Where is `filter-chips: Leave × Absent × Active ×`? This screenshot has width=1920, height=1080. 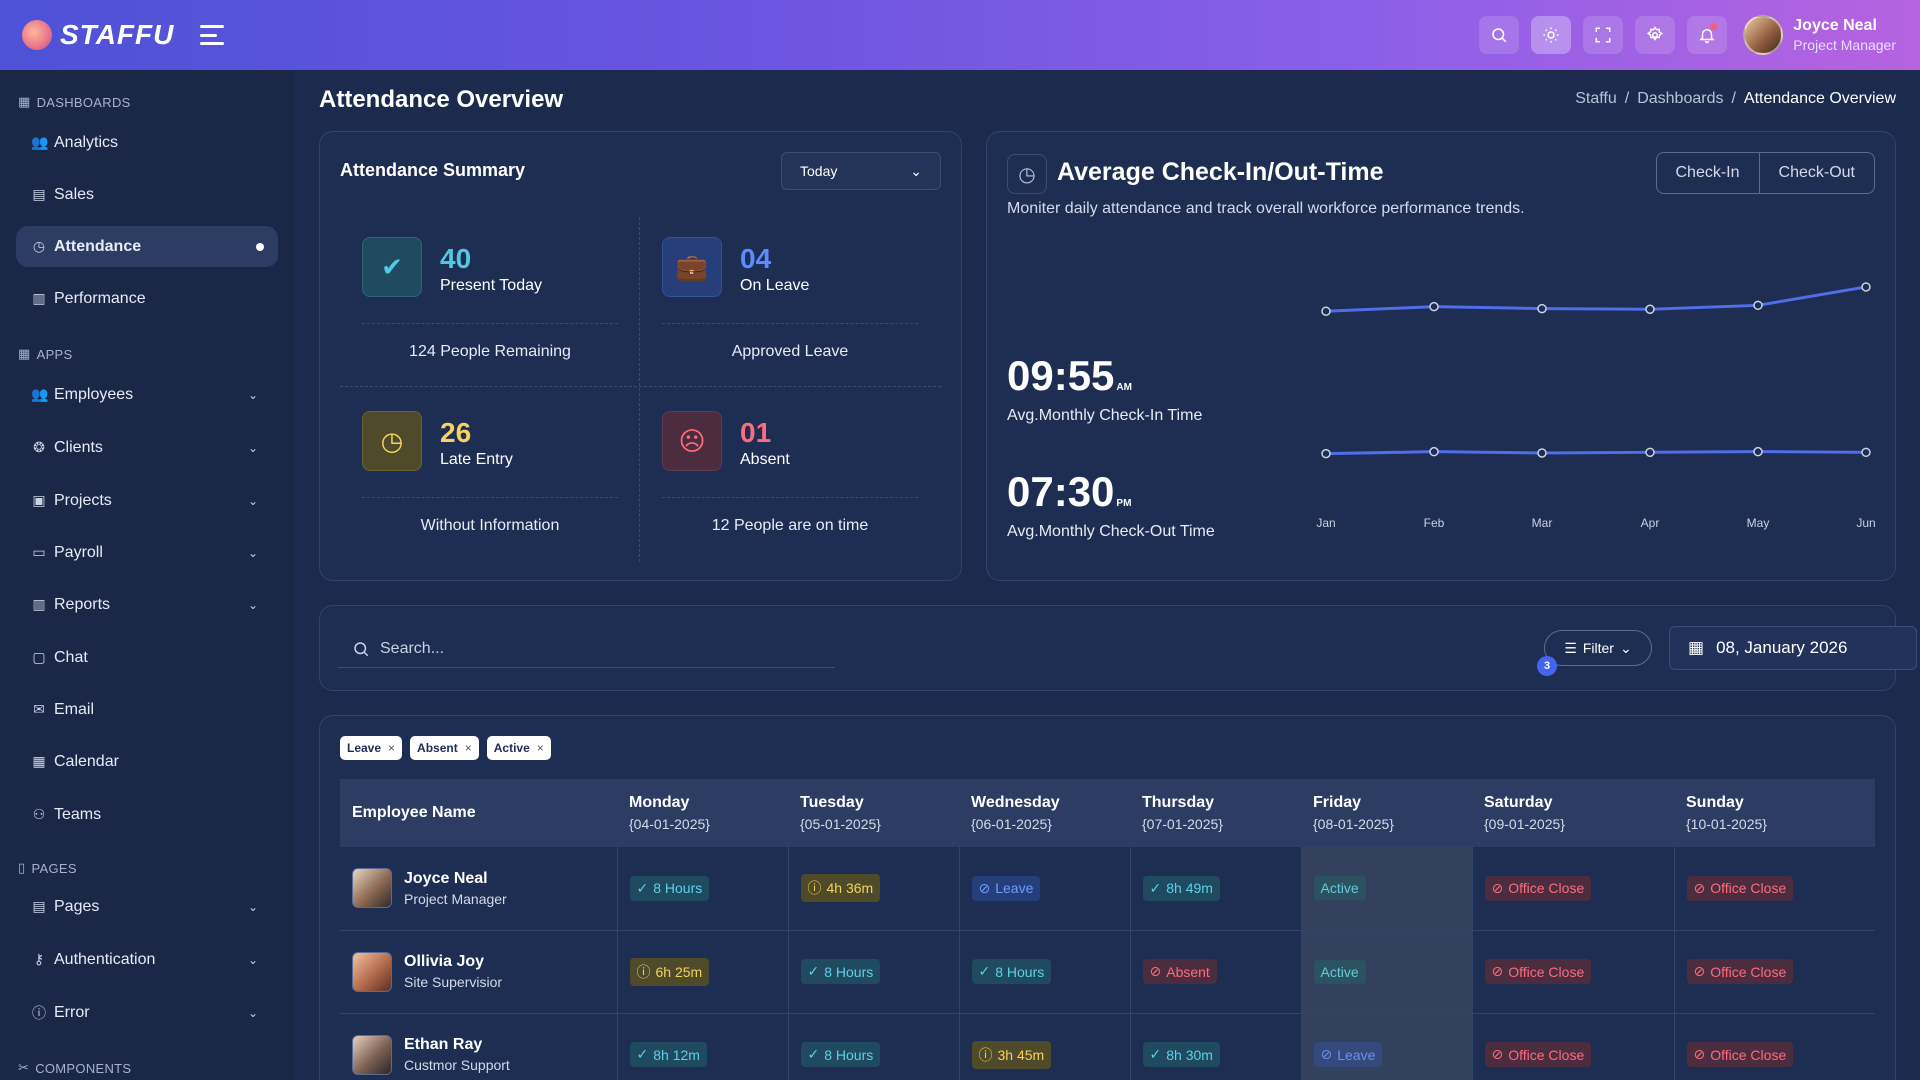
filter-chips: Leave × Absent × Active × is located at coordinates (445, 748).